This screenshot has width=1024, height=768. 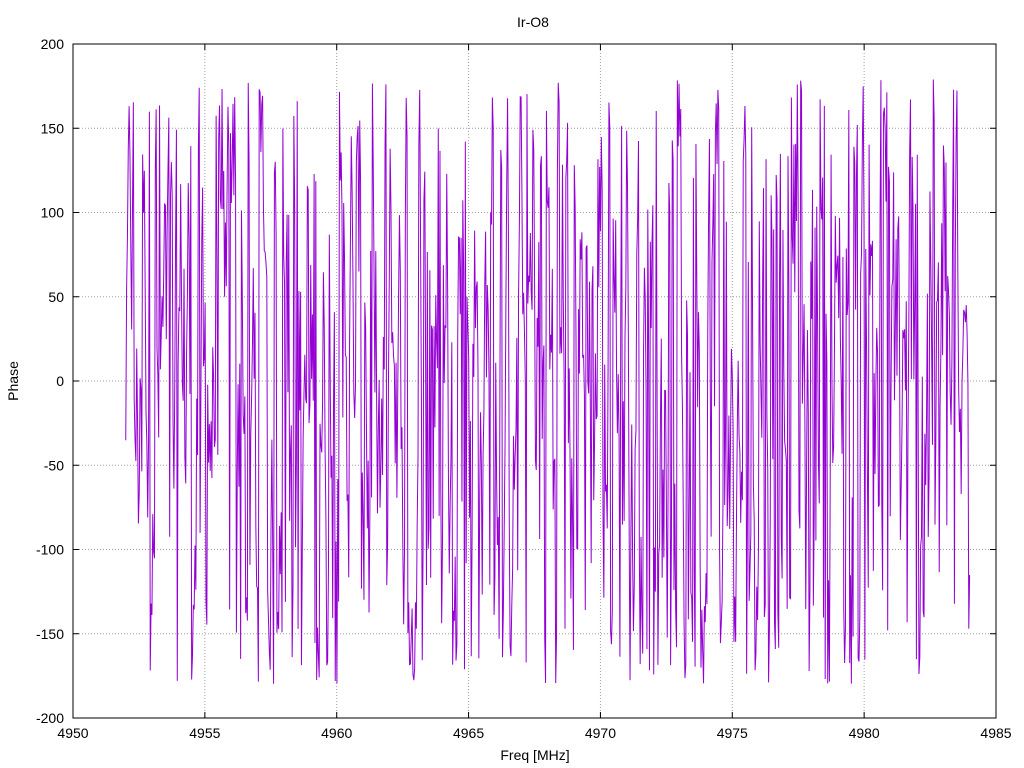 What do you see at coordinates (54, 465) in the screenshot?
I see `y-tick-label: -50` at bounding box center [54, 465].